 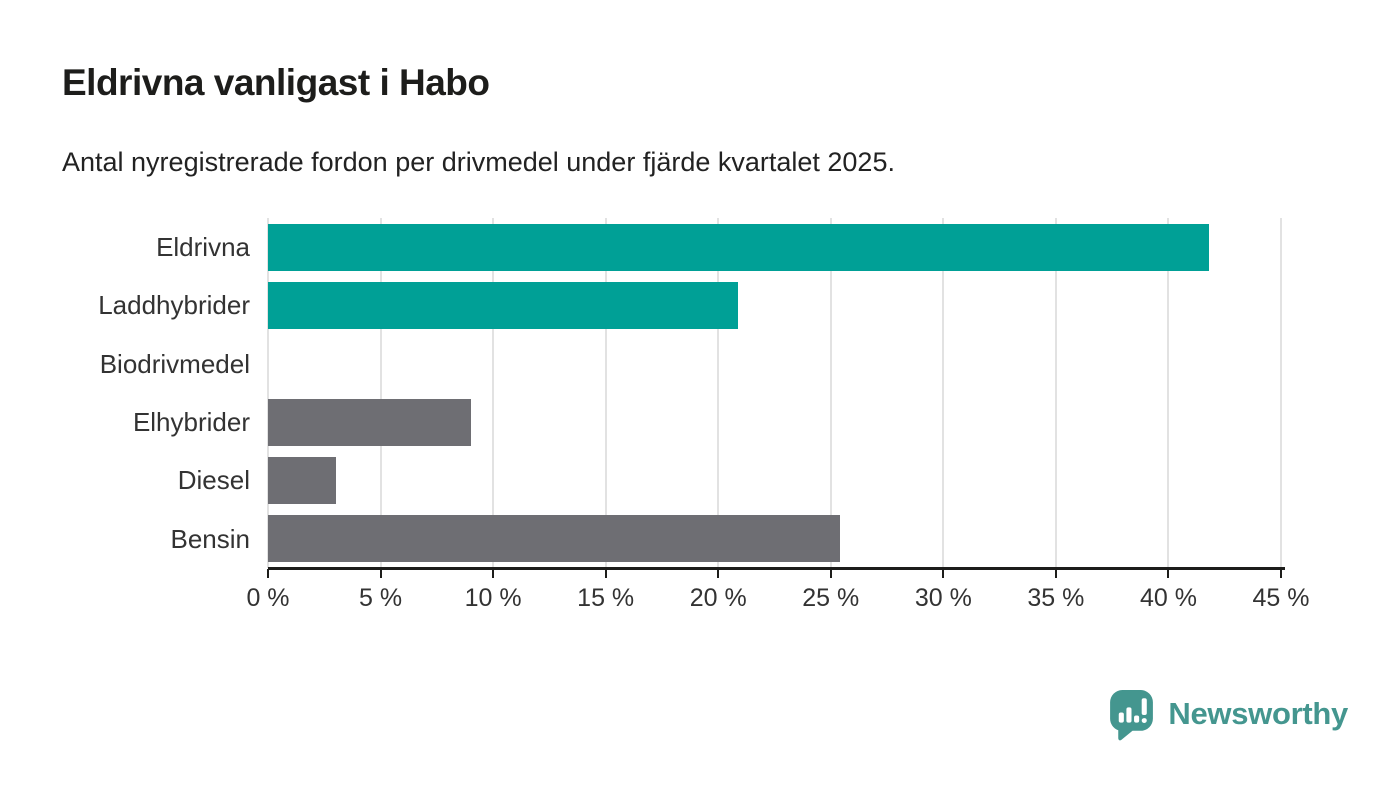 I want to click on category-label-elhybrider: Elhybrider, so click(x=191, y=422).